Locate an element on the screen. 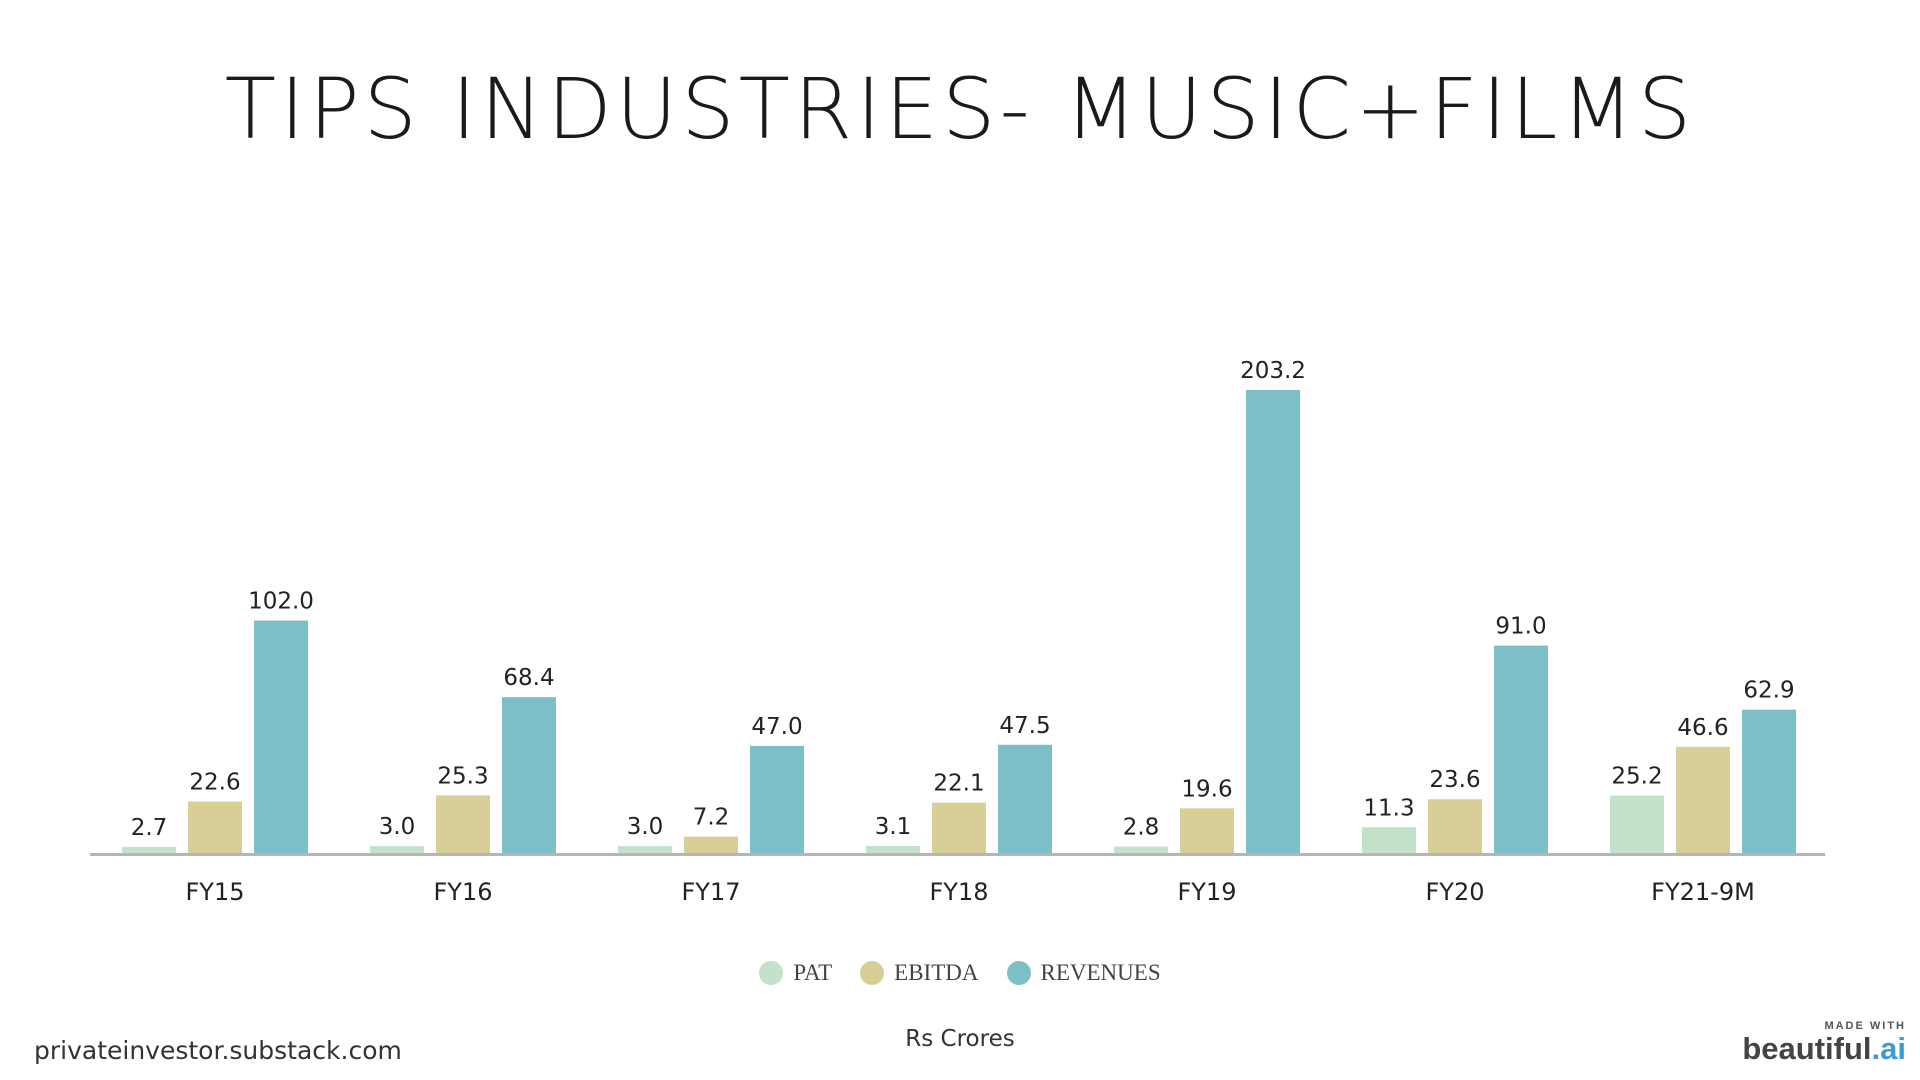  bar-ebitda-fy18 is located at coordinates (959, 827).